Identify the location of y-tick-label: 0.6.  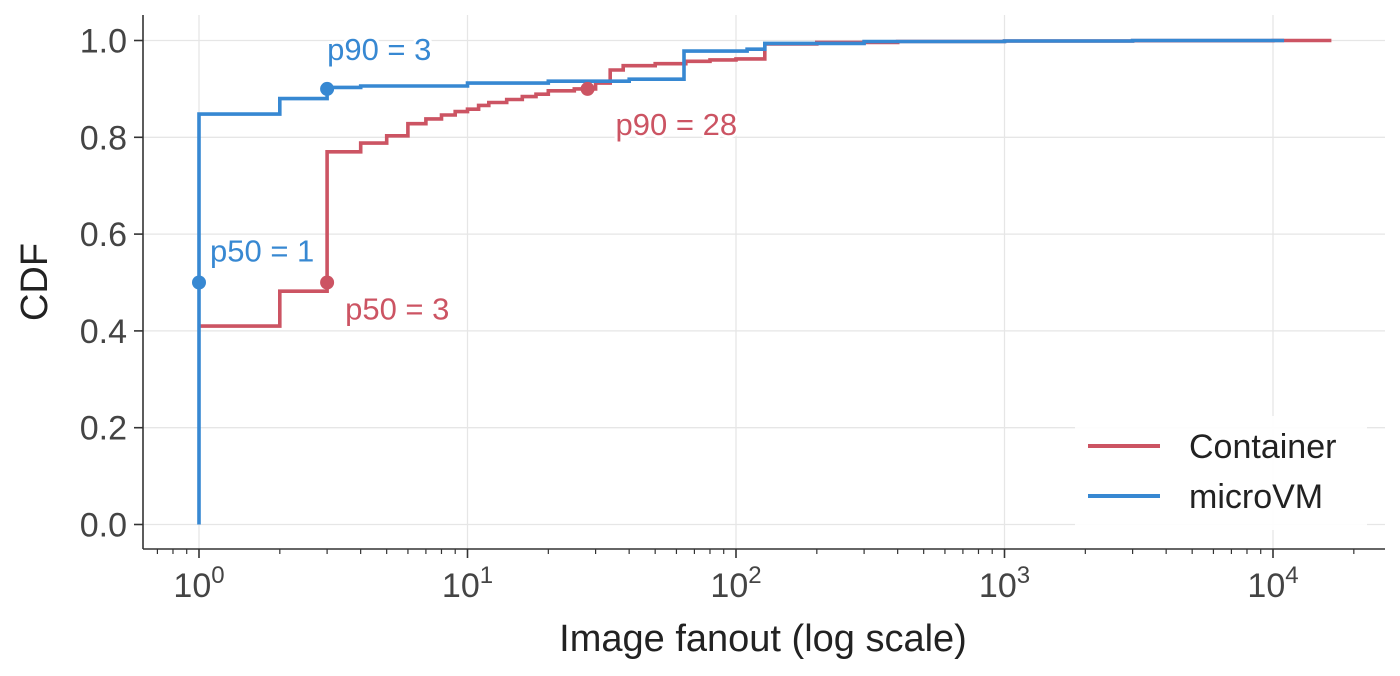
(103, 235).